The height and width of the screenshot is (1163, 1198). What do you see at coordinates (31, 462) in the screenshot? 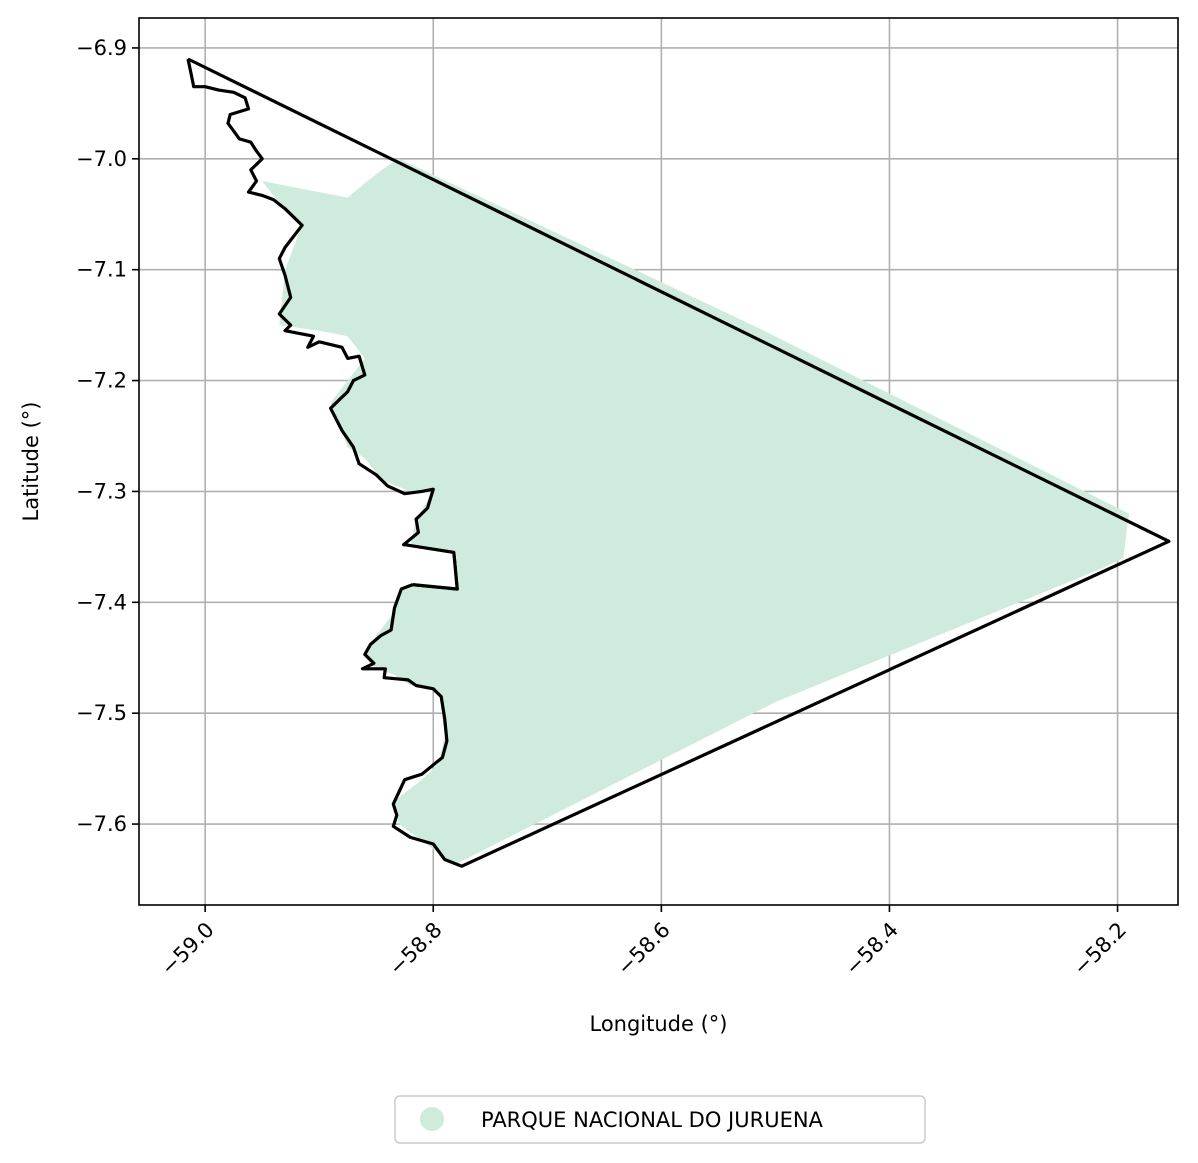
I see `y-axis-label: Latitude (°)` at bounding box center [31, 462].